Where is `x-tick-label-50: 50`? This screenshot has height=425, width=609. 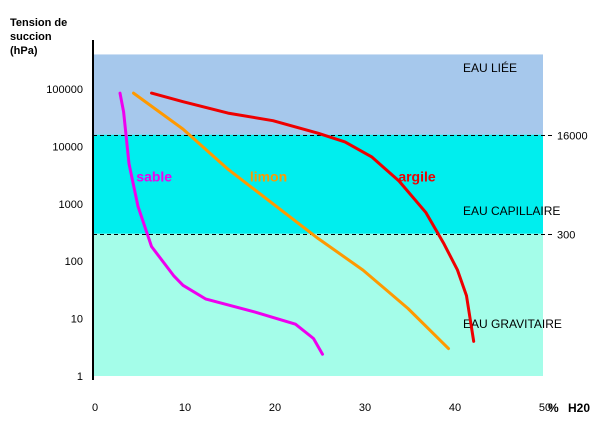
x-tick-label-50: 50 is located at coordinates (545, 408).